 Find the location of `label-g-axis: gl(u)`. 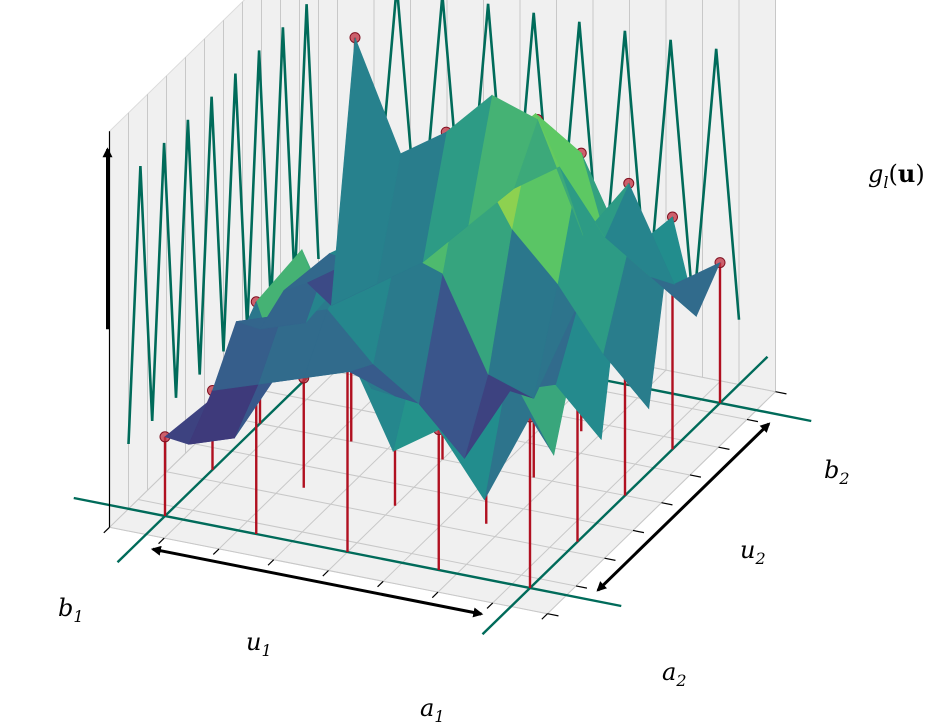

label-g-axis: gl(u) is located at coordinates (896, 175).